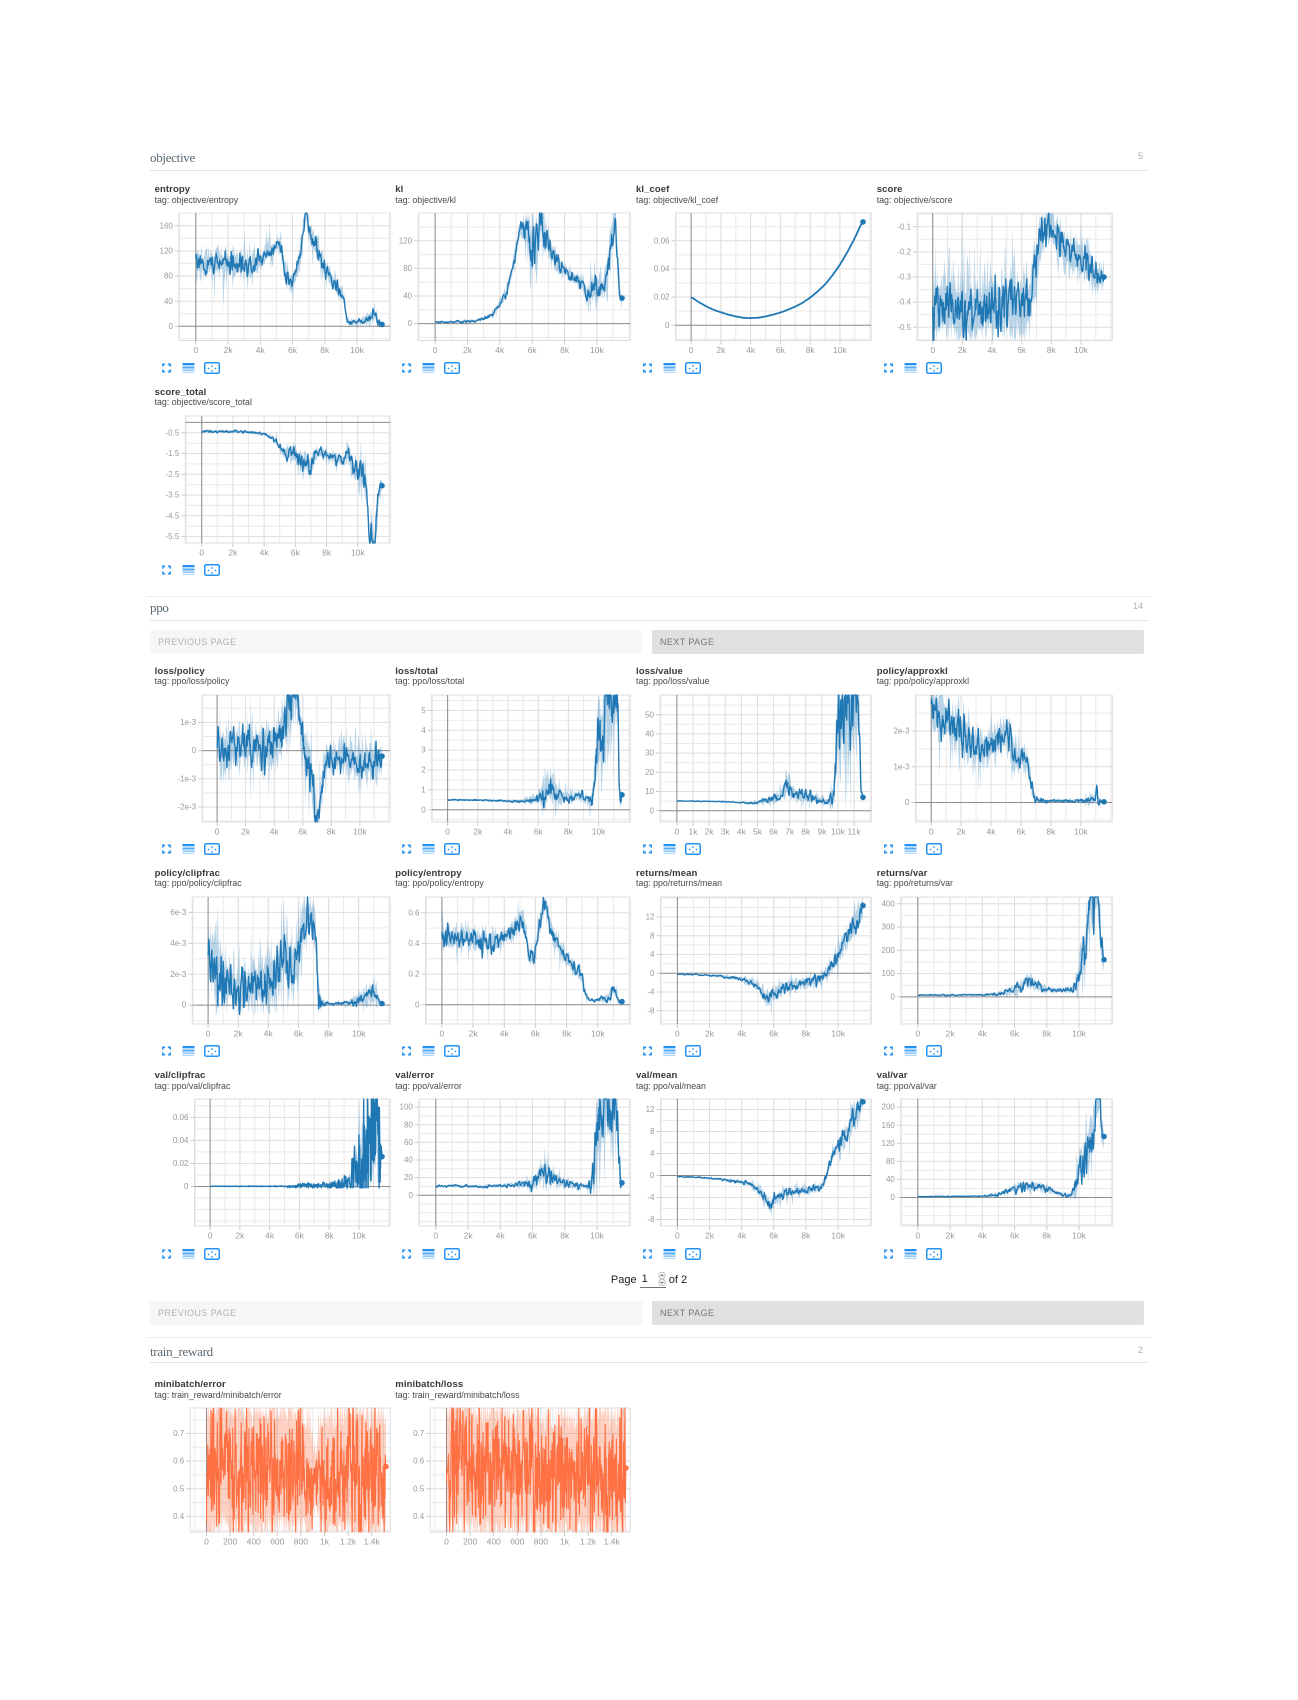 The image size is (1298, 1700). I want to click on svg-text: -0.2, so click(904, 252).